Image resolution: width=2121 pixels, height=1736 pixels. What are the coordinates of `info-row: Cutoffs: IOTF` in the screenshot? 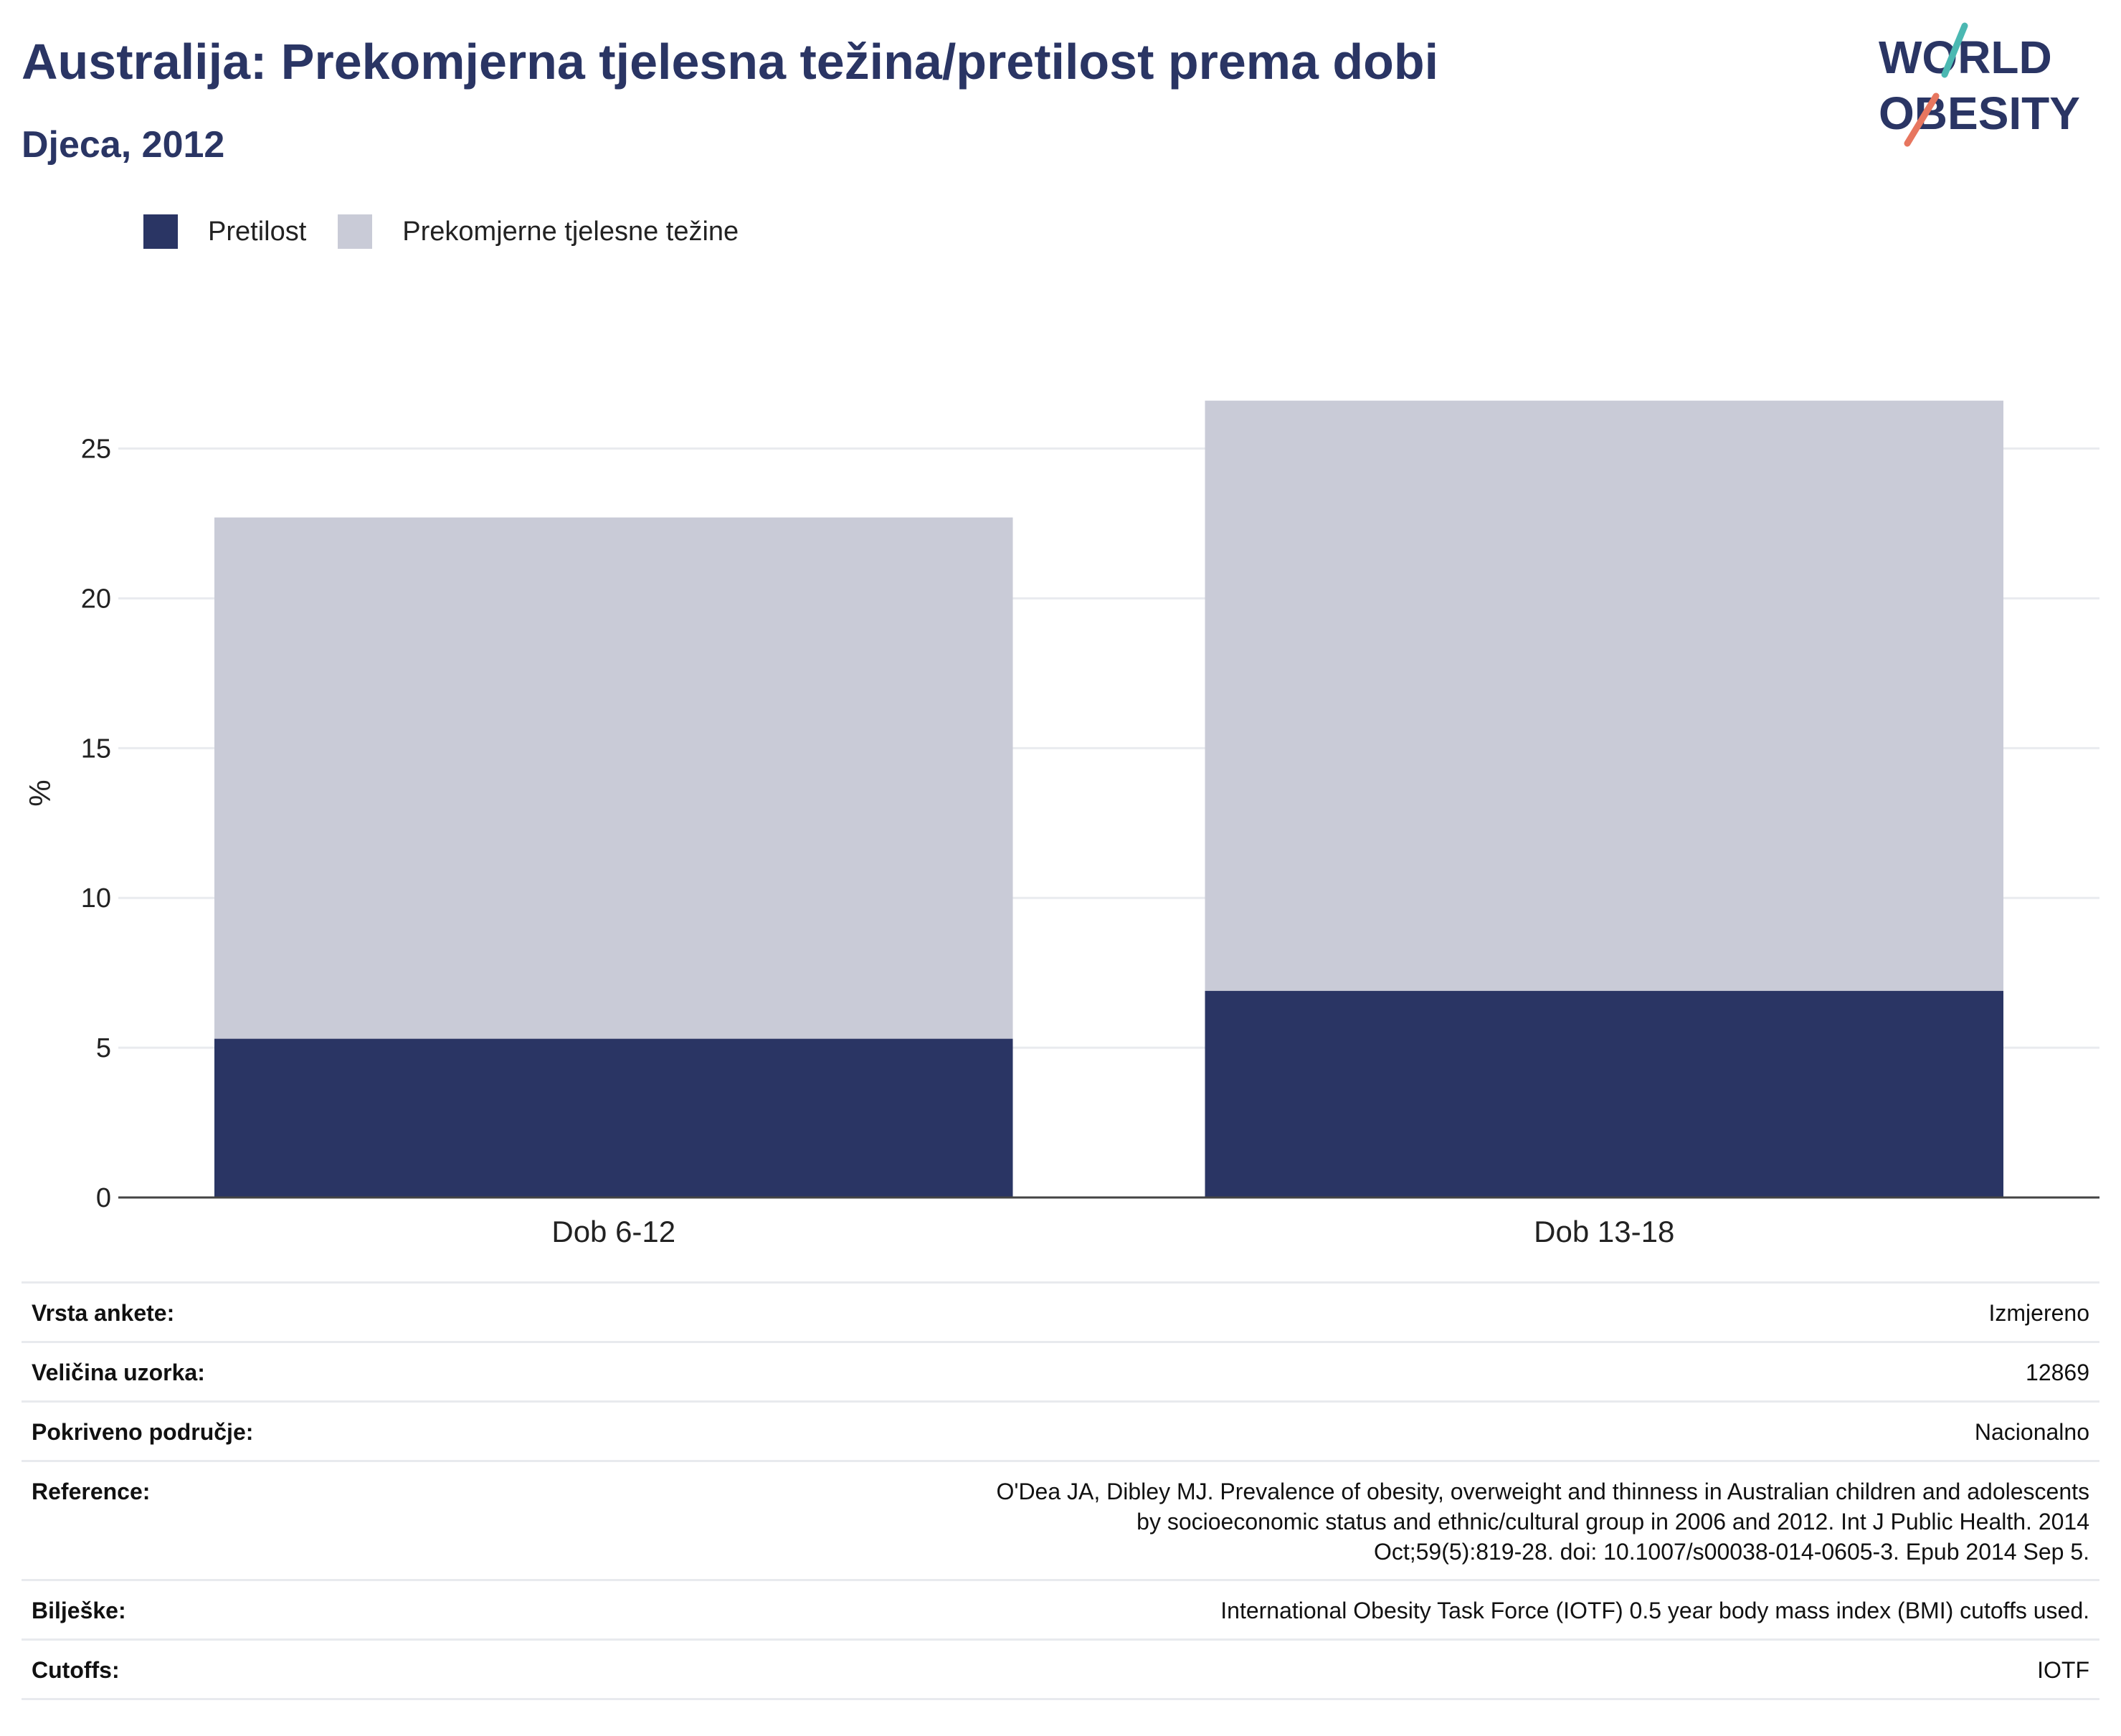 It's located at (1060, 1669).